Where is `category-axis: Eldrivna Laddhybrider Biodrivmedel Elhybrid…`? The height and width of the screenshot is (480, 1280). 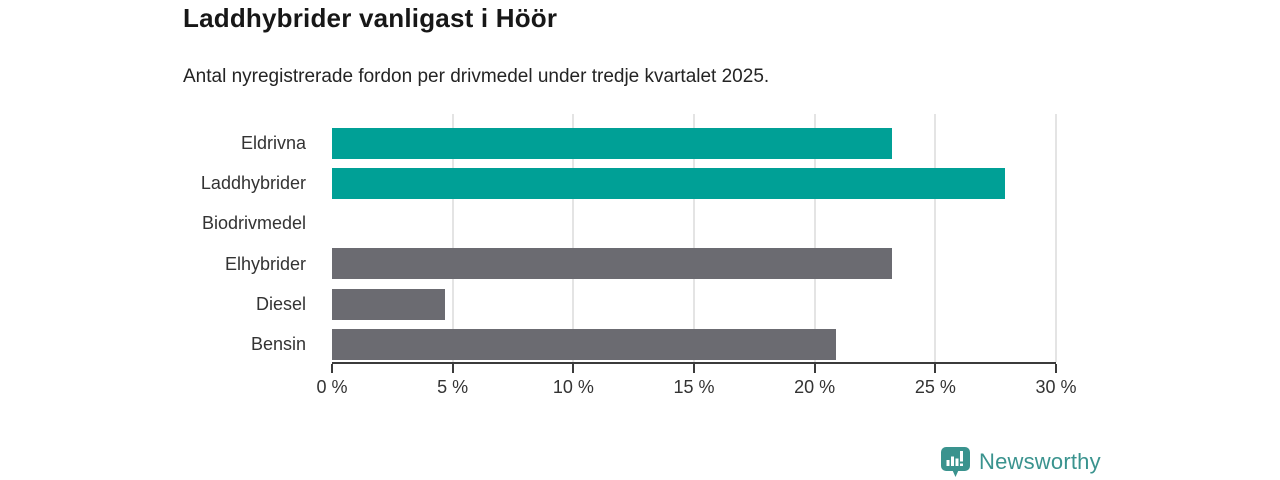 category-axis: Eldrivna Laddhybrider Biodrivmedel Elhybrid… is located at coordinates (159, 244).